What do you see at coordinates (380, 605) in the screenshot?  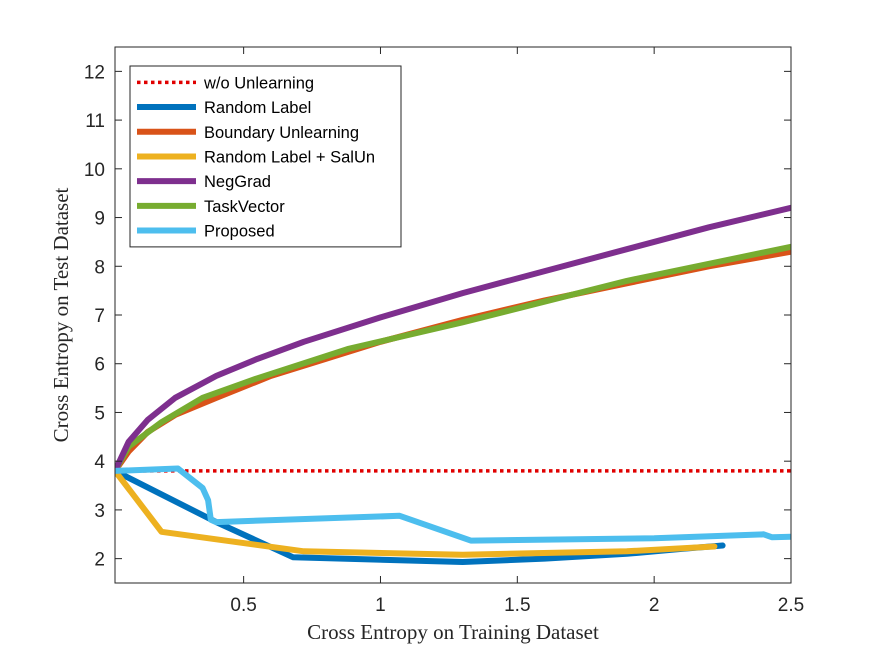 I see `x-tick-label: 1` at bounding box center [380, 605].